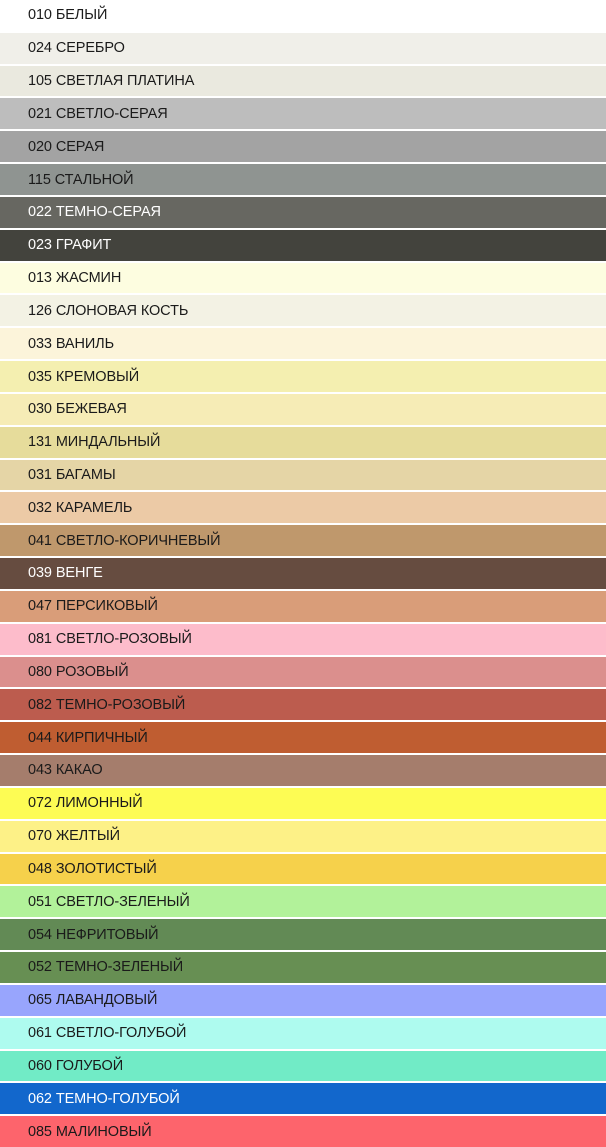 This screenshot has width=606, height=1147. Describe the element at coordinates (303, 146) in the screenshot. I see `color-swatch-row: 020 СЕРАЯ` at that location.